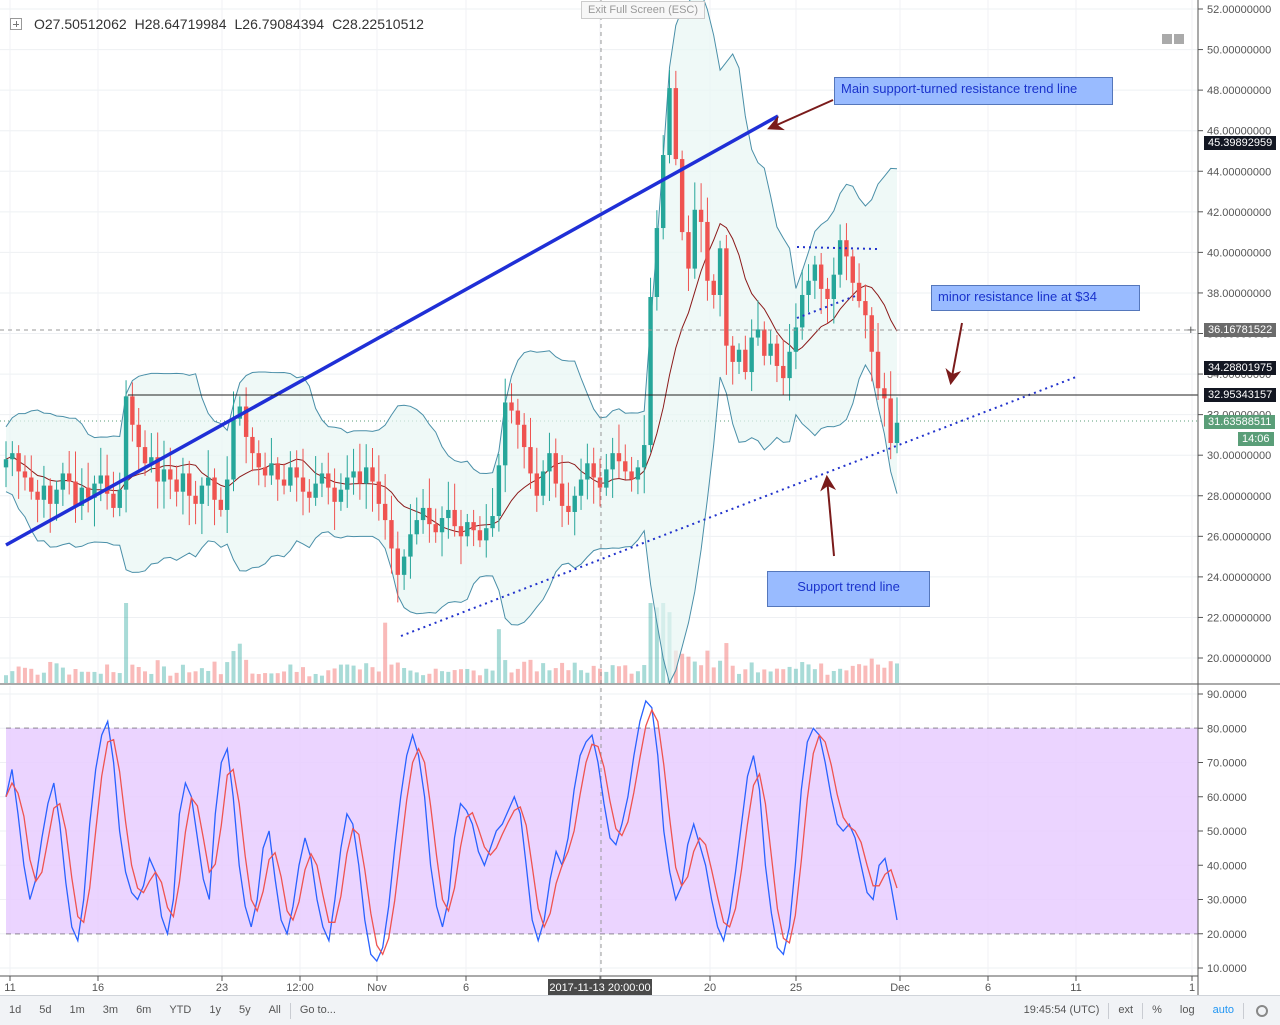 This screenshot has height=1025, width=1280. Describe the element at coordinates (45, 1010) in the screenshot. I see `range-5d: 5d` at that location.